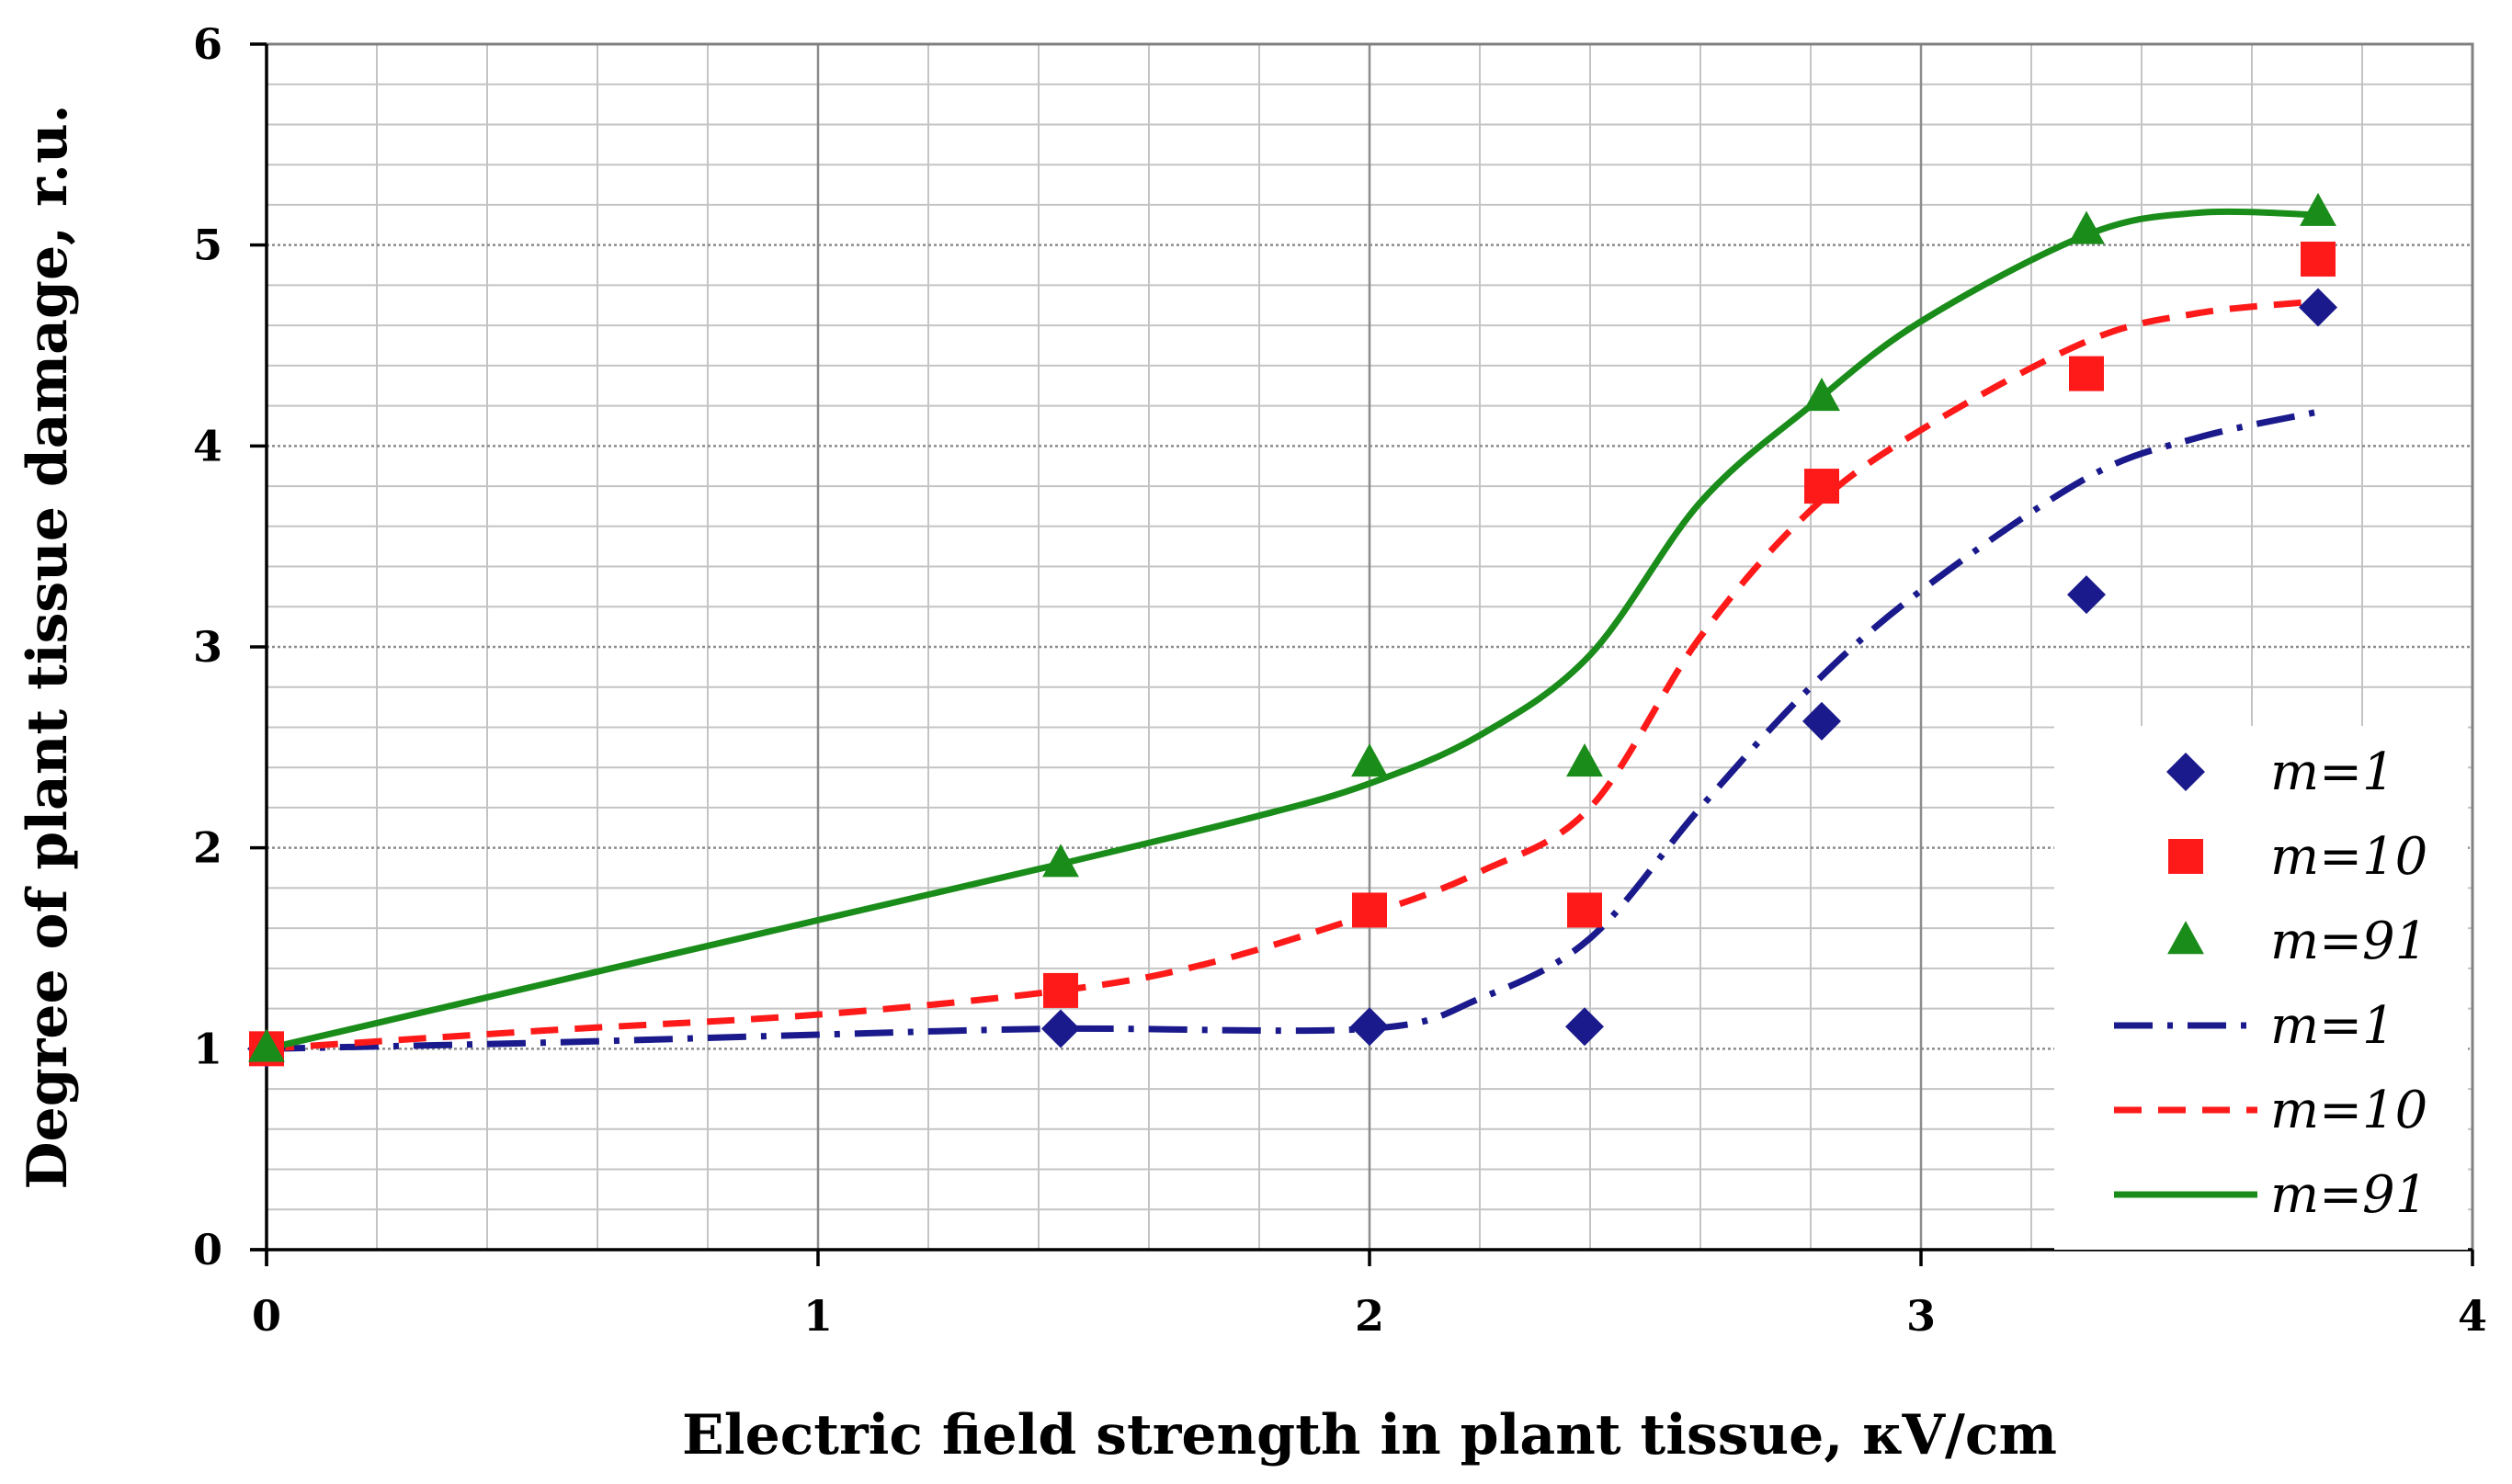 The width and height of the screenshot is (2512, 1484). I want to click on legend: m=1 m=10 m=91 m=1 m=10 m=91, so click(2261, 988).